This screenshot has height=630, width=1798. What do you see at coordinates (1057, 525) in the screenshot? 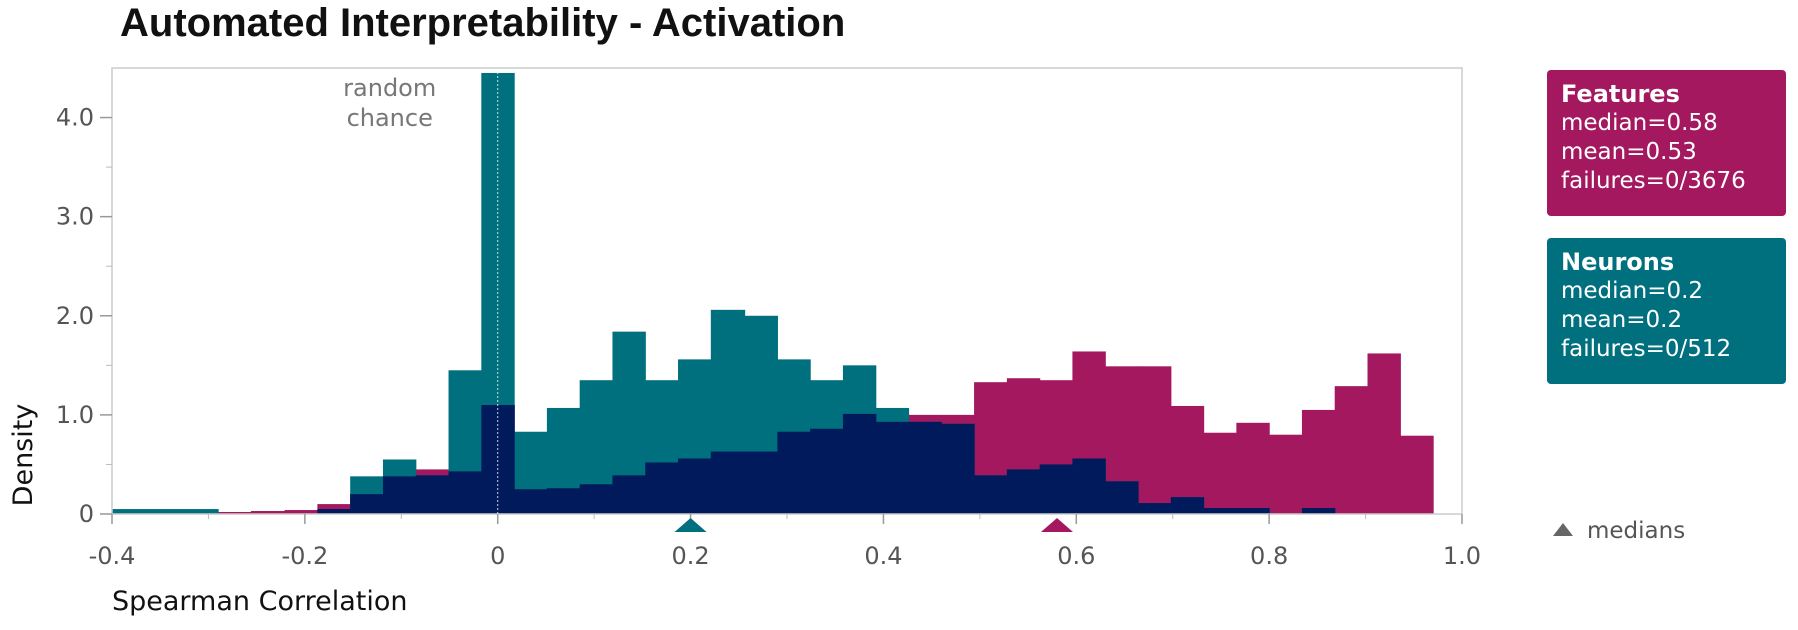
I see `features-median-marker` at bounding box center [1057, 525].